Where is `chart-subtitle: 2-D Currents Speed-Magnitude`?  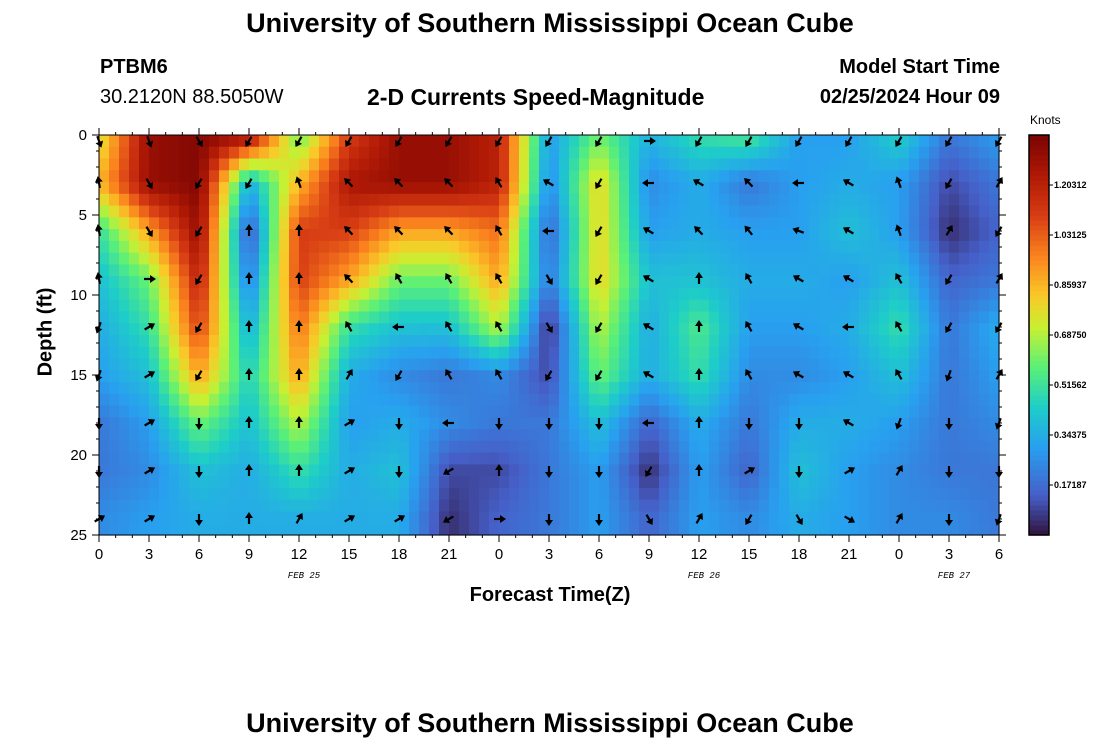 chart-subtitle: 2-D Currents Speed-Magnitude is located at coordinates (536, 97).